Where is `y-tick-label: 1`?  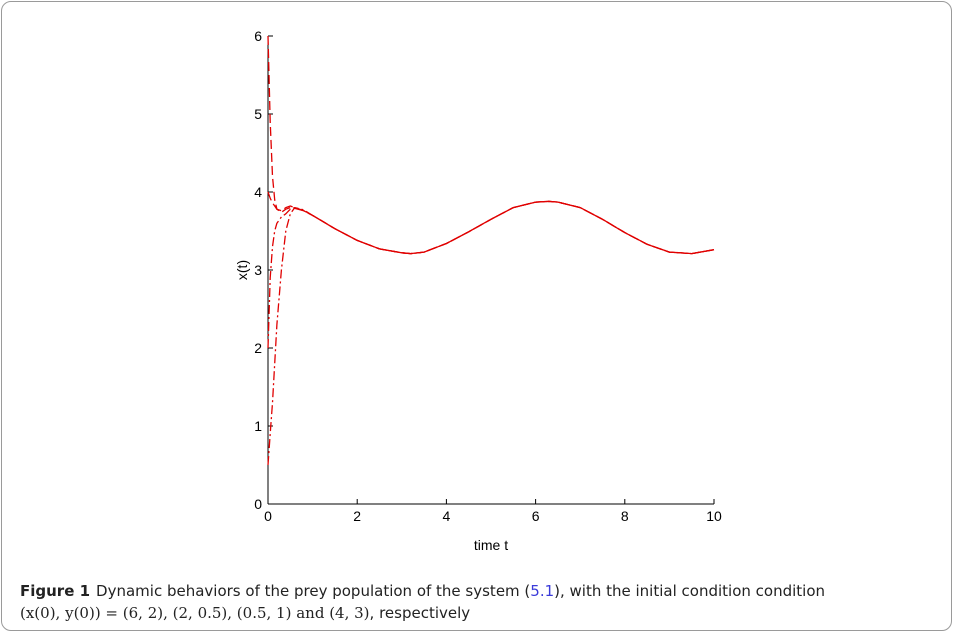 y-tick-label: 1 is located at coordinates (258, 426).